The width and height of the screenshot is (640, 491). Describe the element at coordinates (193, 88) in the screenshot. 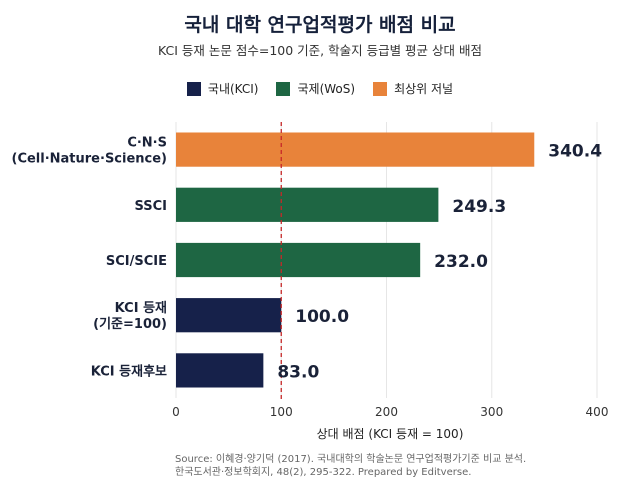

I see `legend-swatch-domestic` at that location.